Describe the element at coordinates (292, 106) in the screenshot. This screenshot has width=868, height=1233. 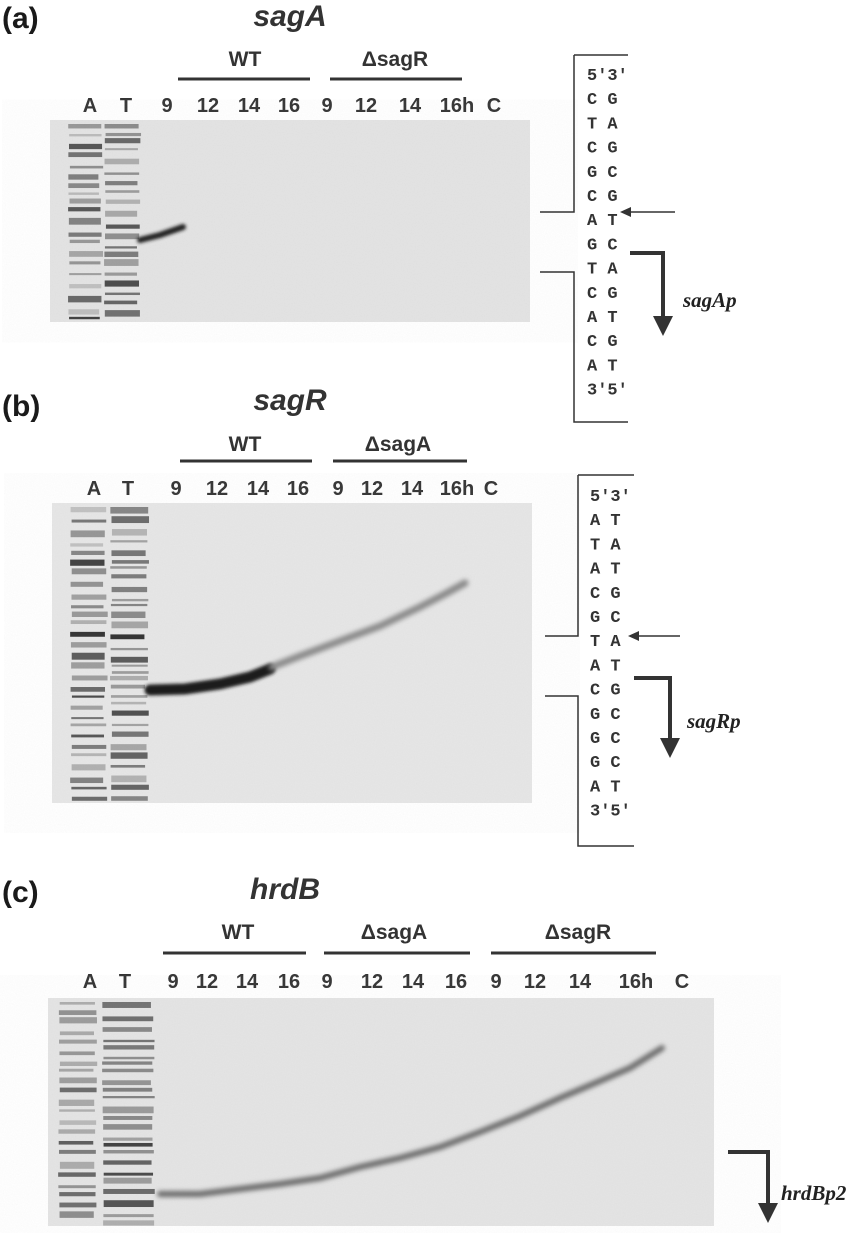
I see `panel-a-lane-labels: A T 9 12 14 16 9 12 14 16h C` at that location.